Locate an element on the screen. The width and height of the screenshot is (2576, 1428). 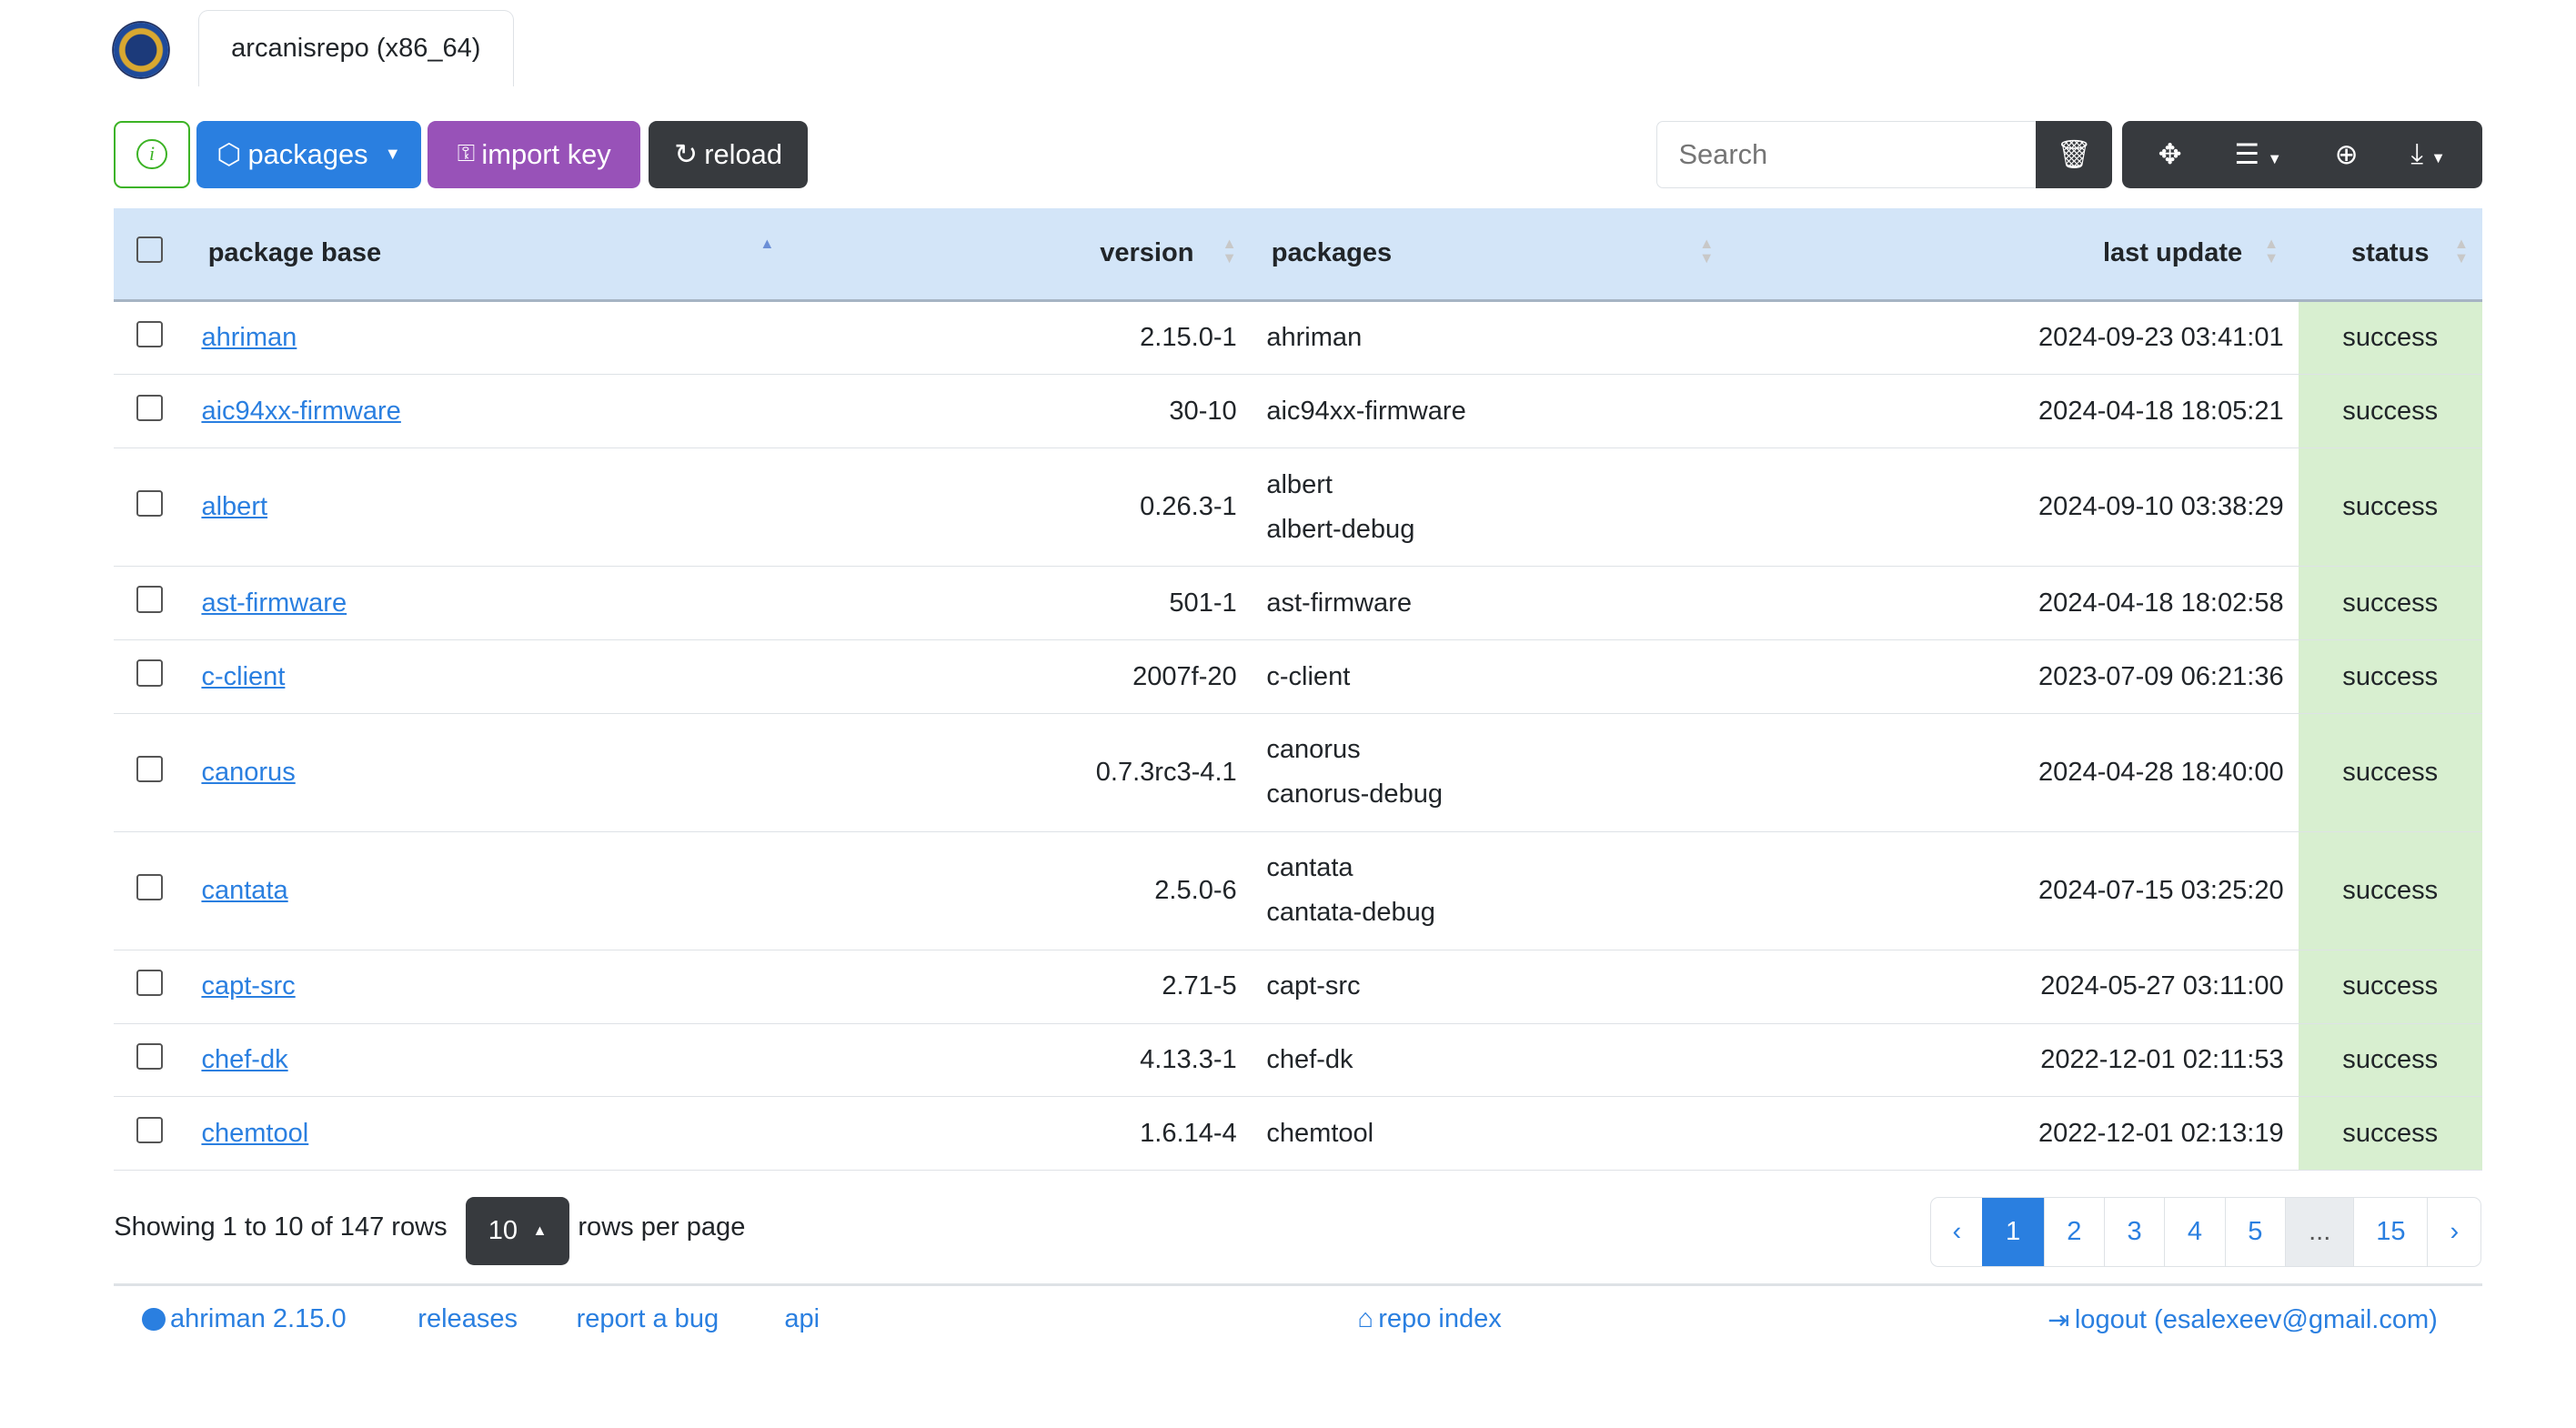
page-prev: ‹ is located at coordinates (1957, 1231).